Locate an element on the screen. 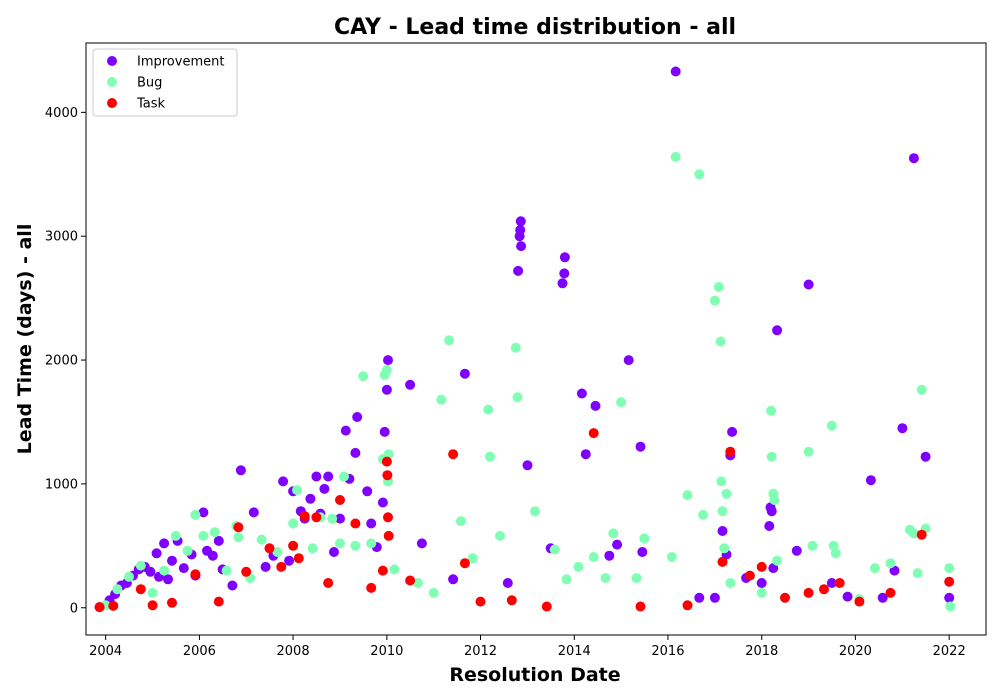 This screenshot has height=700, width=1000. chart-title: CAY - Lead time distribution - all is located at coordinates (535, 27).